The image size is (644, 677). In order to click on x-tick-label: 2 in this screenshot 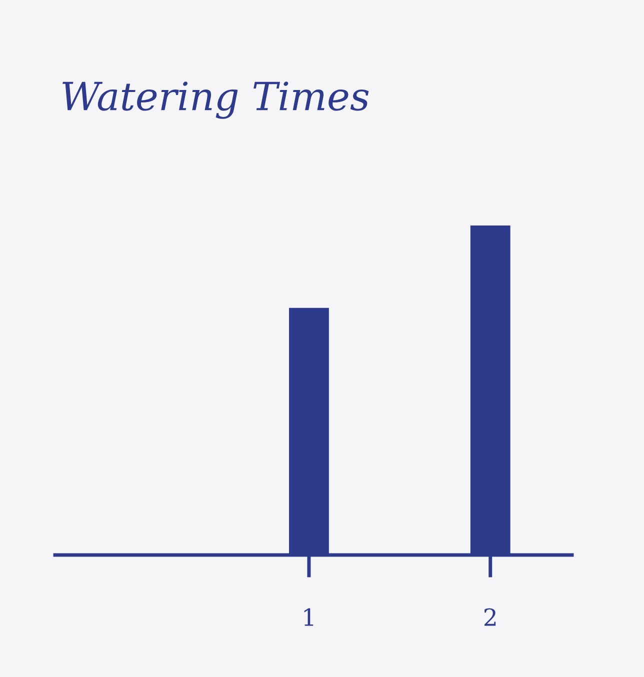, I will do `click(490, 617)`.